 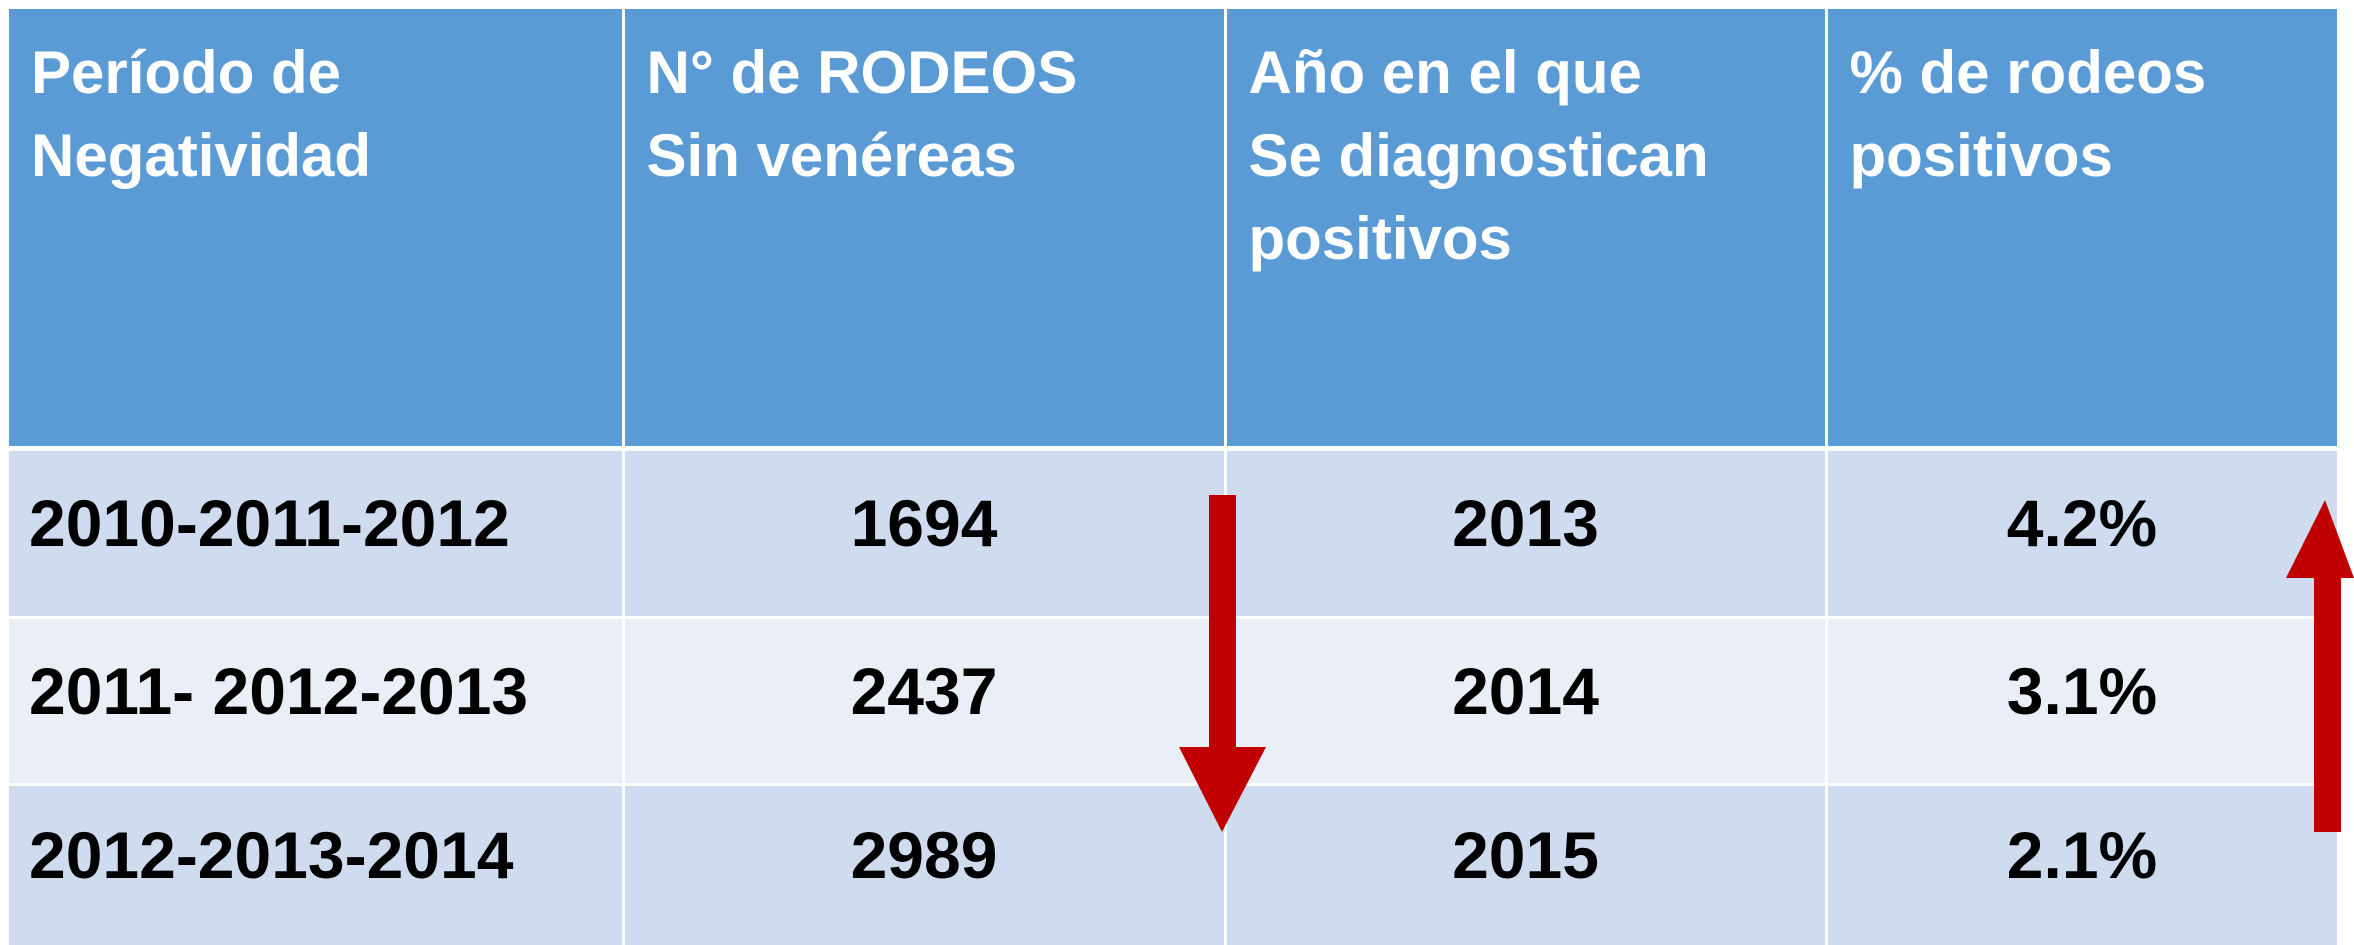 What do you see at coordinates (924, 700) in the screenshot?
I see `body-cell: 2437` at bounding box center [924, 700].